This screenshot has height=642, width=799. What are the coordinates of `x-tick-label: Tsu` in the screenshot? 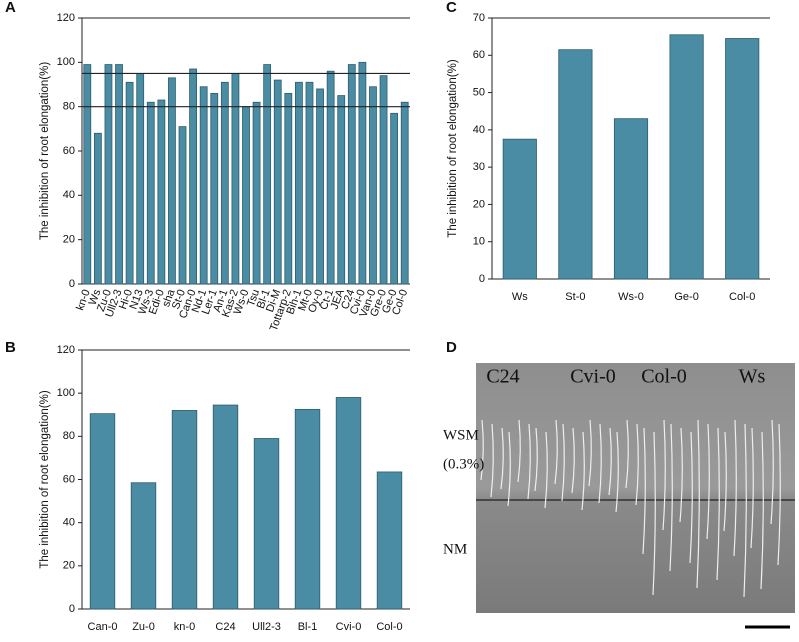 It's located at (253, 298).